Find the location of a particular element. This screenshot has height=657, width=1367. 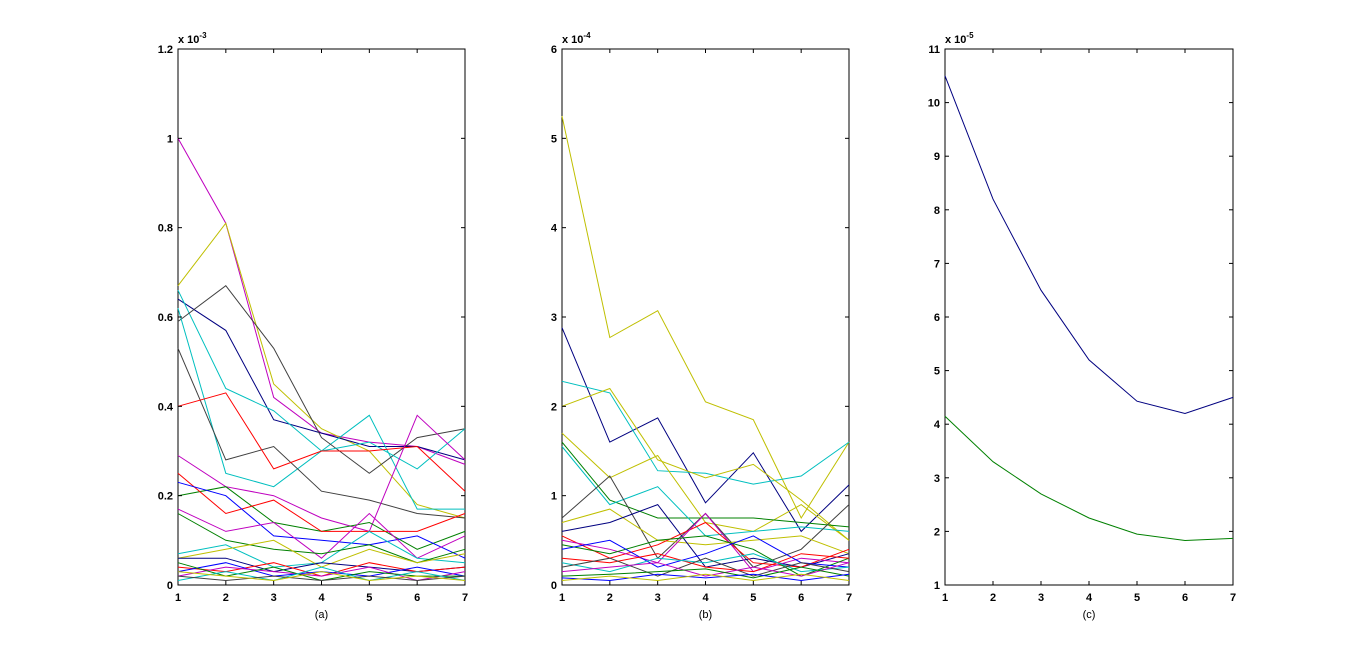

exponent-power-b: -4 is located at coordinates (587, 35).